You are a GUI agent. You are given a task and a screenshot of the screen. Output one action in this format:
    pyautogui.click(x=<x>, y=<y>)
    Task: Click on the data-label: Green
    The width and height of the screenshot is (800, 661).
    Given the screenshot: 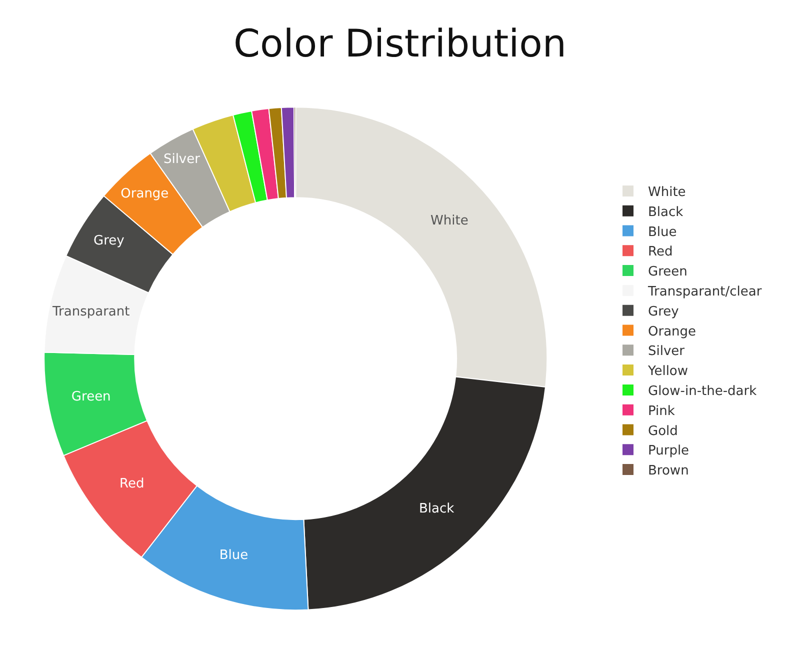 What is the action you would take?
    pyautogui.click(x=91, y=396)
    